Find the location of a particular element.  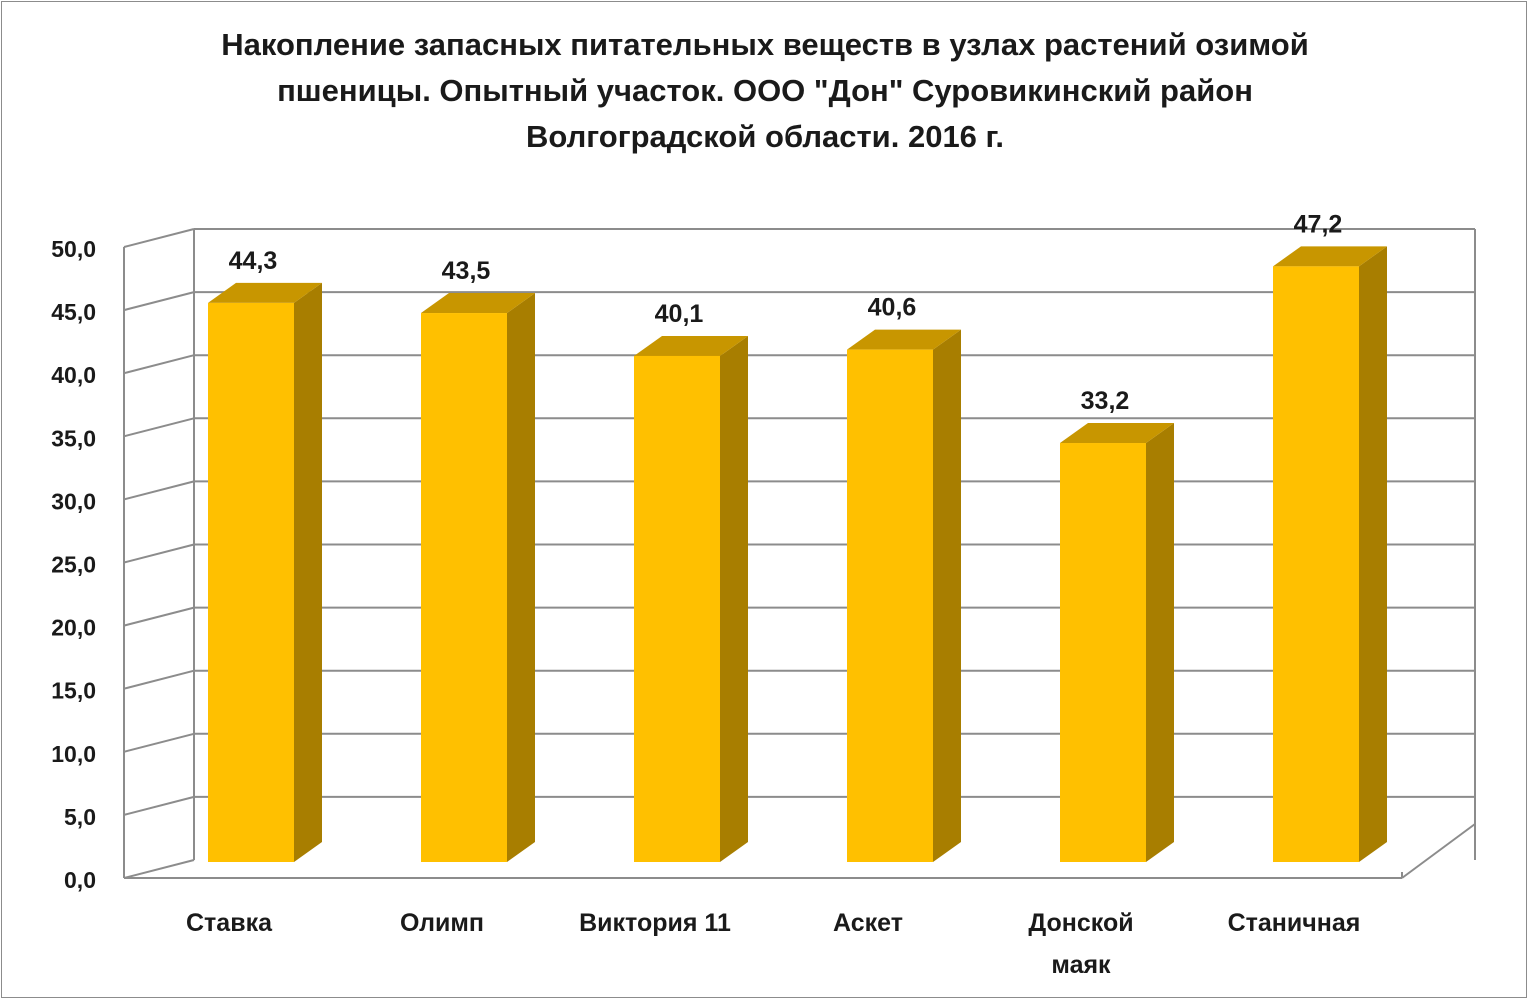

floor-right-edge is located at coordinates (1438, 851).